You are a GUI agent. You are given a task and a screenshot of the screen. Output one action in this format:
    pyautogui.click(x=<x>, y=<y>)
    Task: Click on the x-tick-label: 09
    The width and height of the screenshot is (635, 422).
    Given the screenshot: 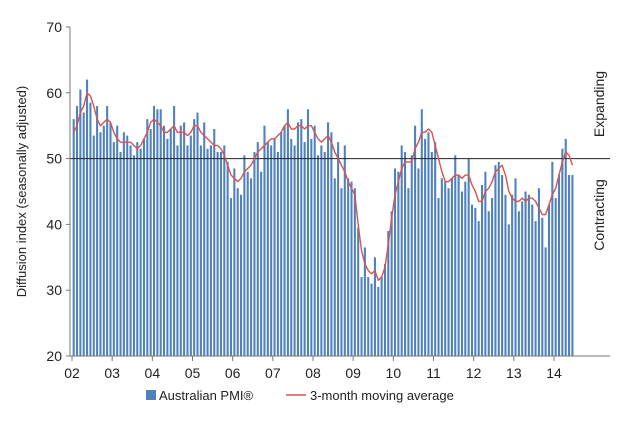 What is the action you would take?
    pyautogui.click(x=353, y=373)
    